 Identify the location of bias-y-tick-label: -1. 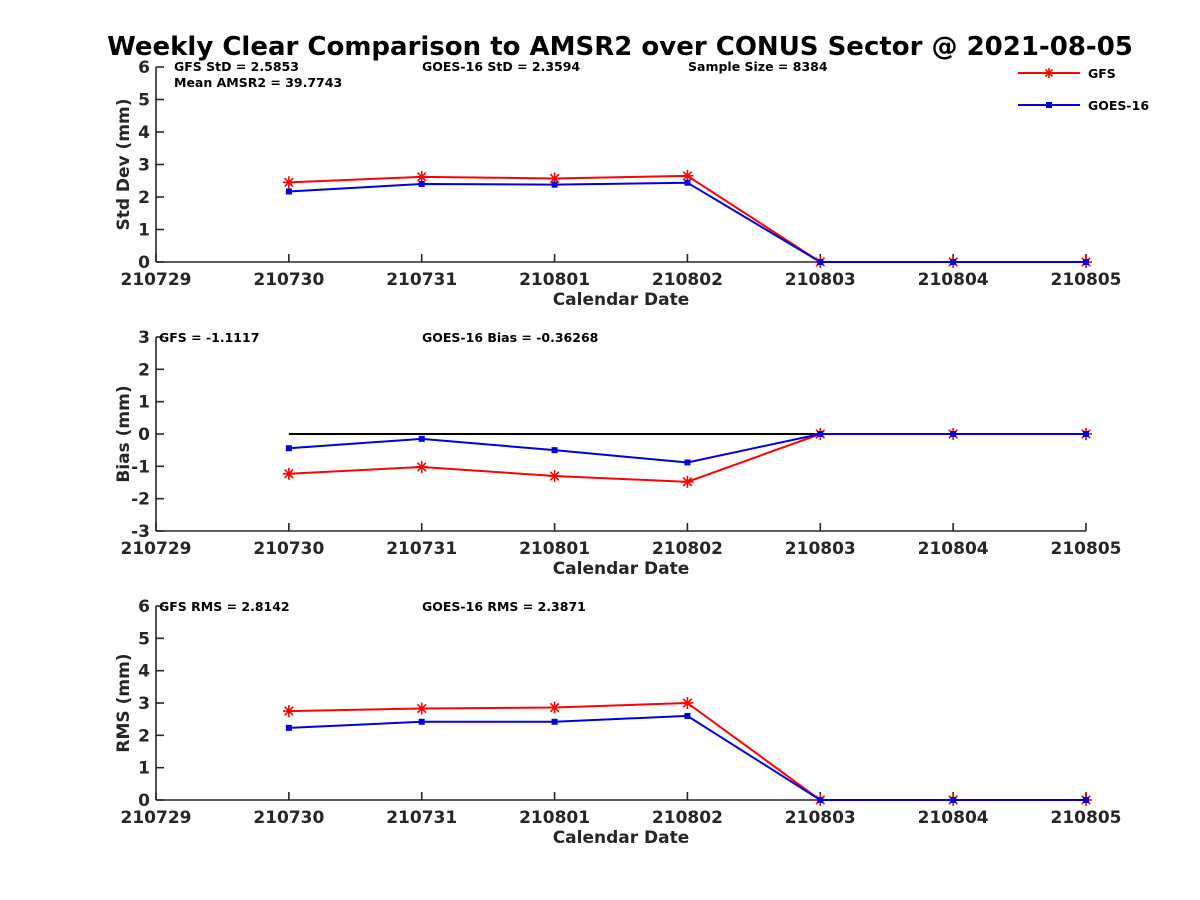
(140, 467).